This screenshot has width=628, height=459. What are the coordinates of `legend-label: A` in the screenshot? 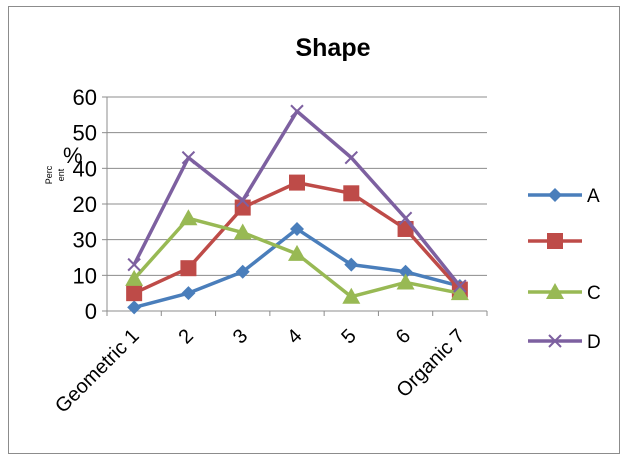 It's located at (593, 196).